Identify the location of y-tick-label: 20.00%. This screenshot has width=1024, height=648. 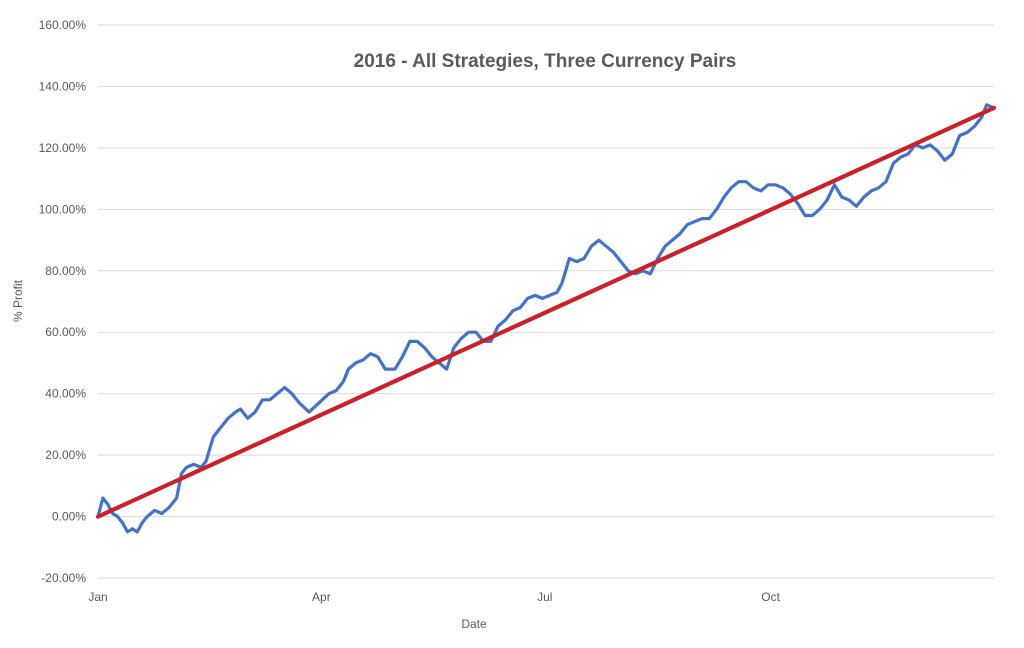
(65, 455).